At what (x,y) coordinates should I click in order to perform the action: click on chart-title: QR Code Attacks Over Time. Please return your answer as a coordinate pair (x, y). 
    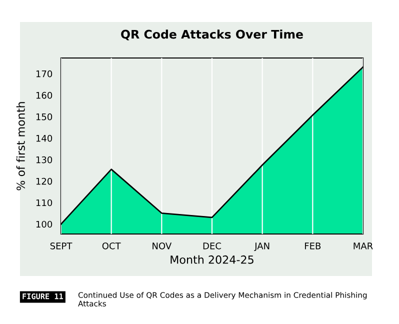
    Looking at the image, I should click on (212, 35).